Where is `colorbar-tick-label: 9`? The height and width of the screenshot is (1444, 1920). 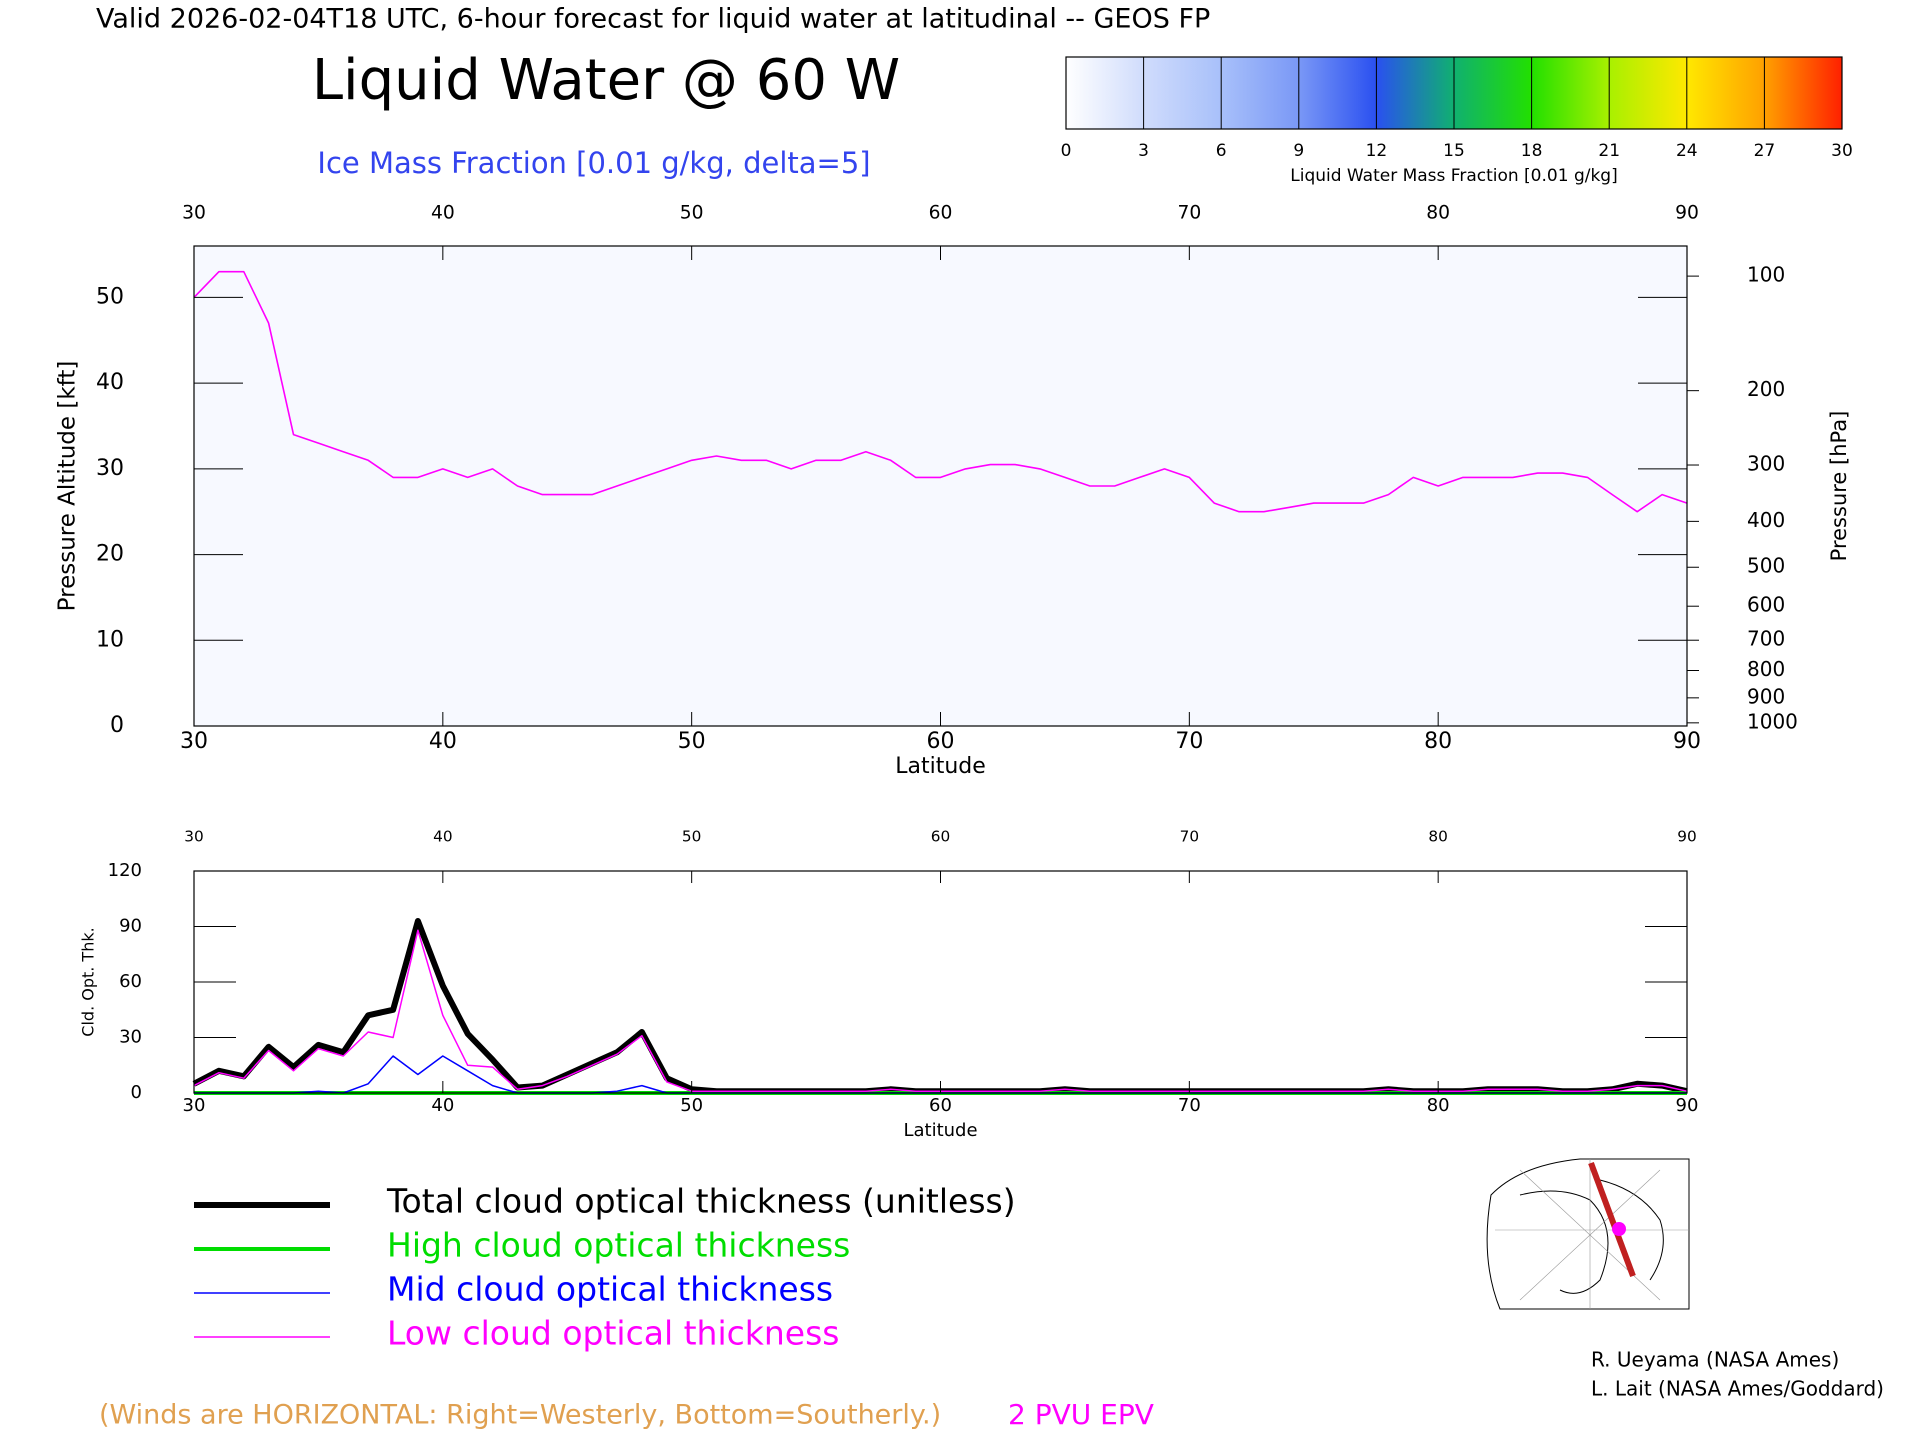
colorbar-tick-label: 9 is located at coordinates (1298, 151).